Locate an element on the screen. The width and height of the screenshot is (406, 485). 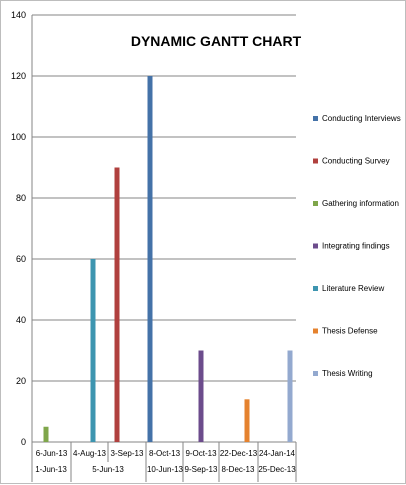
x-tick-label: 8-Dec-13 is located at coordinates (238, 469).